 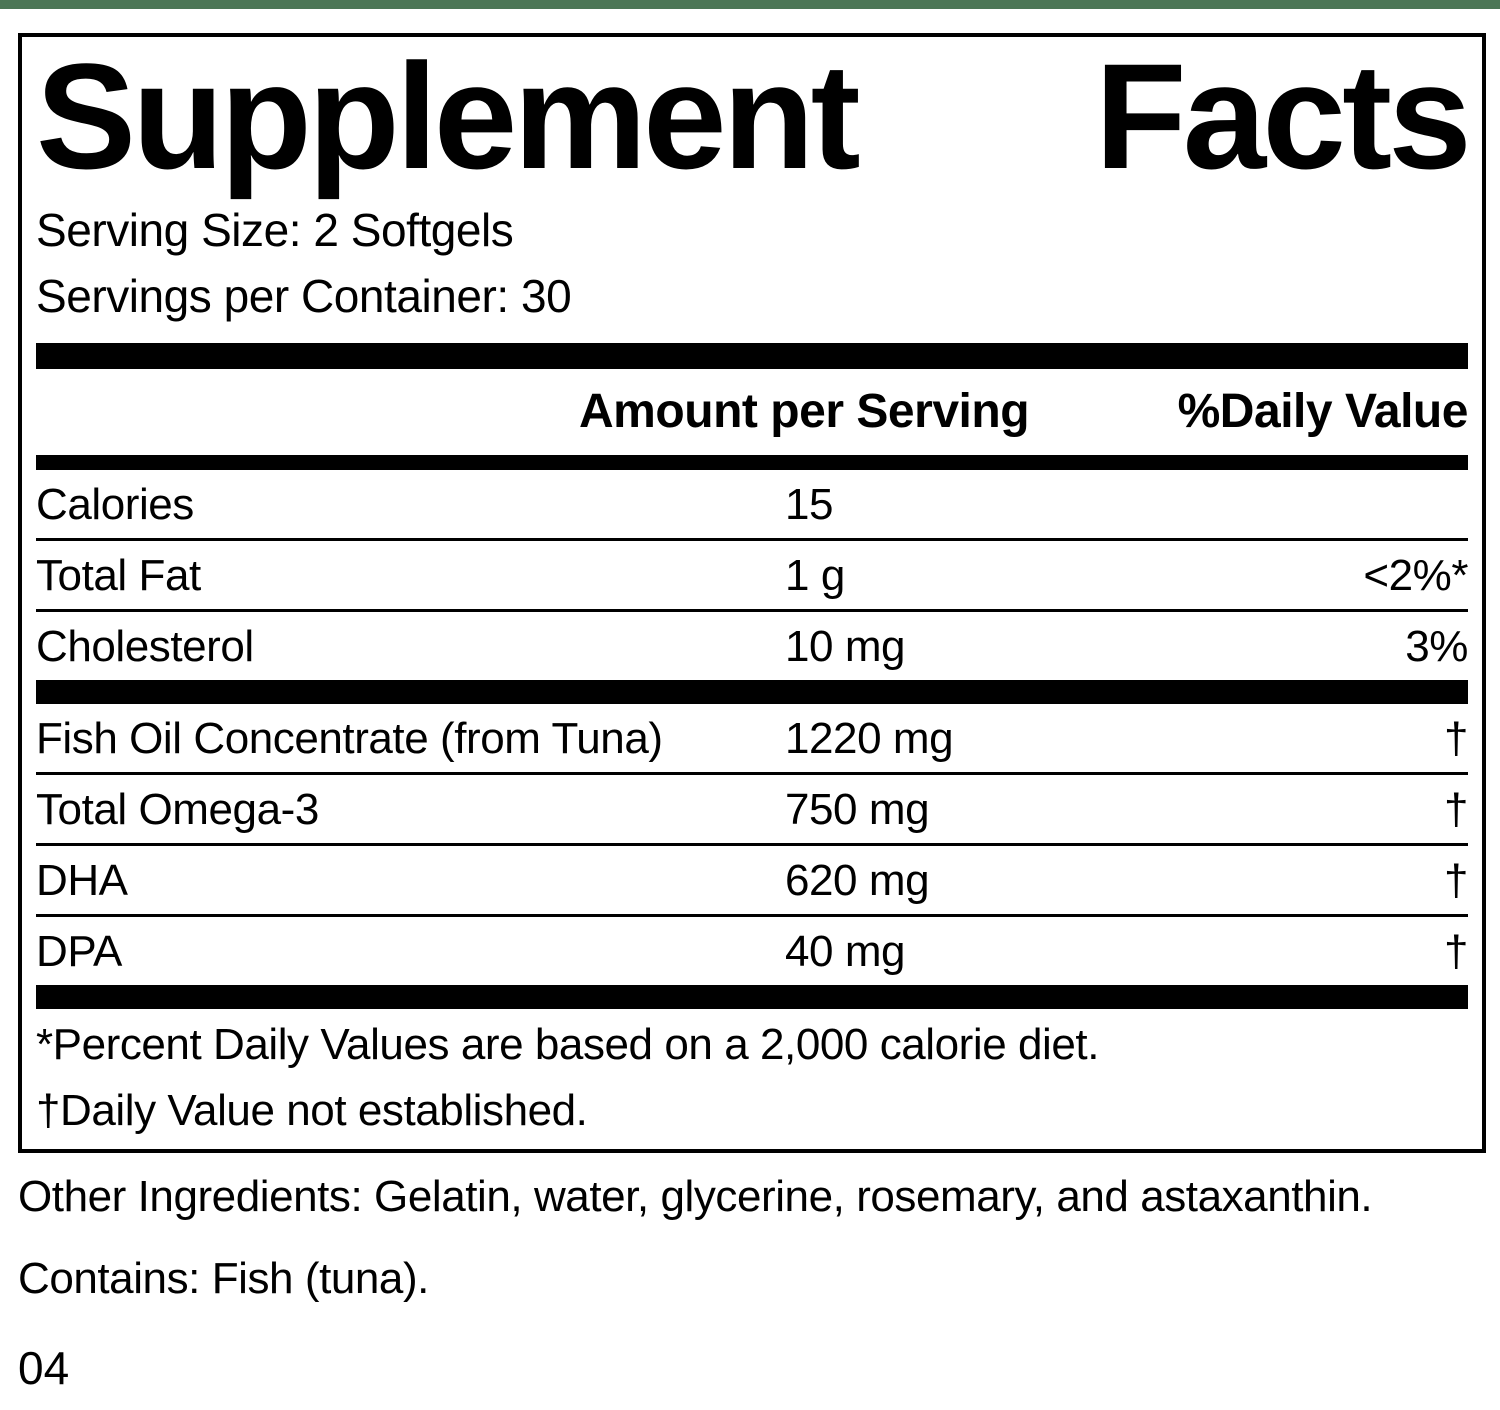 What do you see at coordinates (752, 462) in the screenshot?
I see `thick-divider-header` at bounding box center [752, 462].